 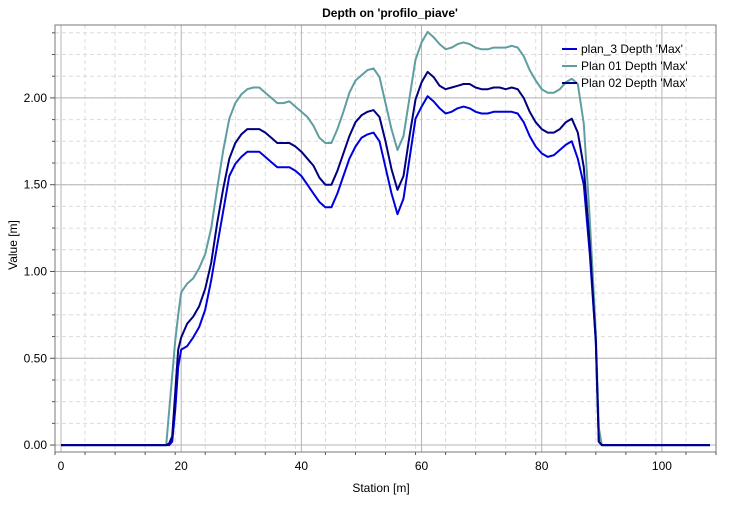 What do you see at coordinates (662, 466) in the screenshot?
I see `x-tick-label: 100` at bounding box center [662, 466].